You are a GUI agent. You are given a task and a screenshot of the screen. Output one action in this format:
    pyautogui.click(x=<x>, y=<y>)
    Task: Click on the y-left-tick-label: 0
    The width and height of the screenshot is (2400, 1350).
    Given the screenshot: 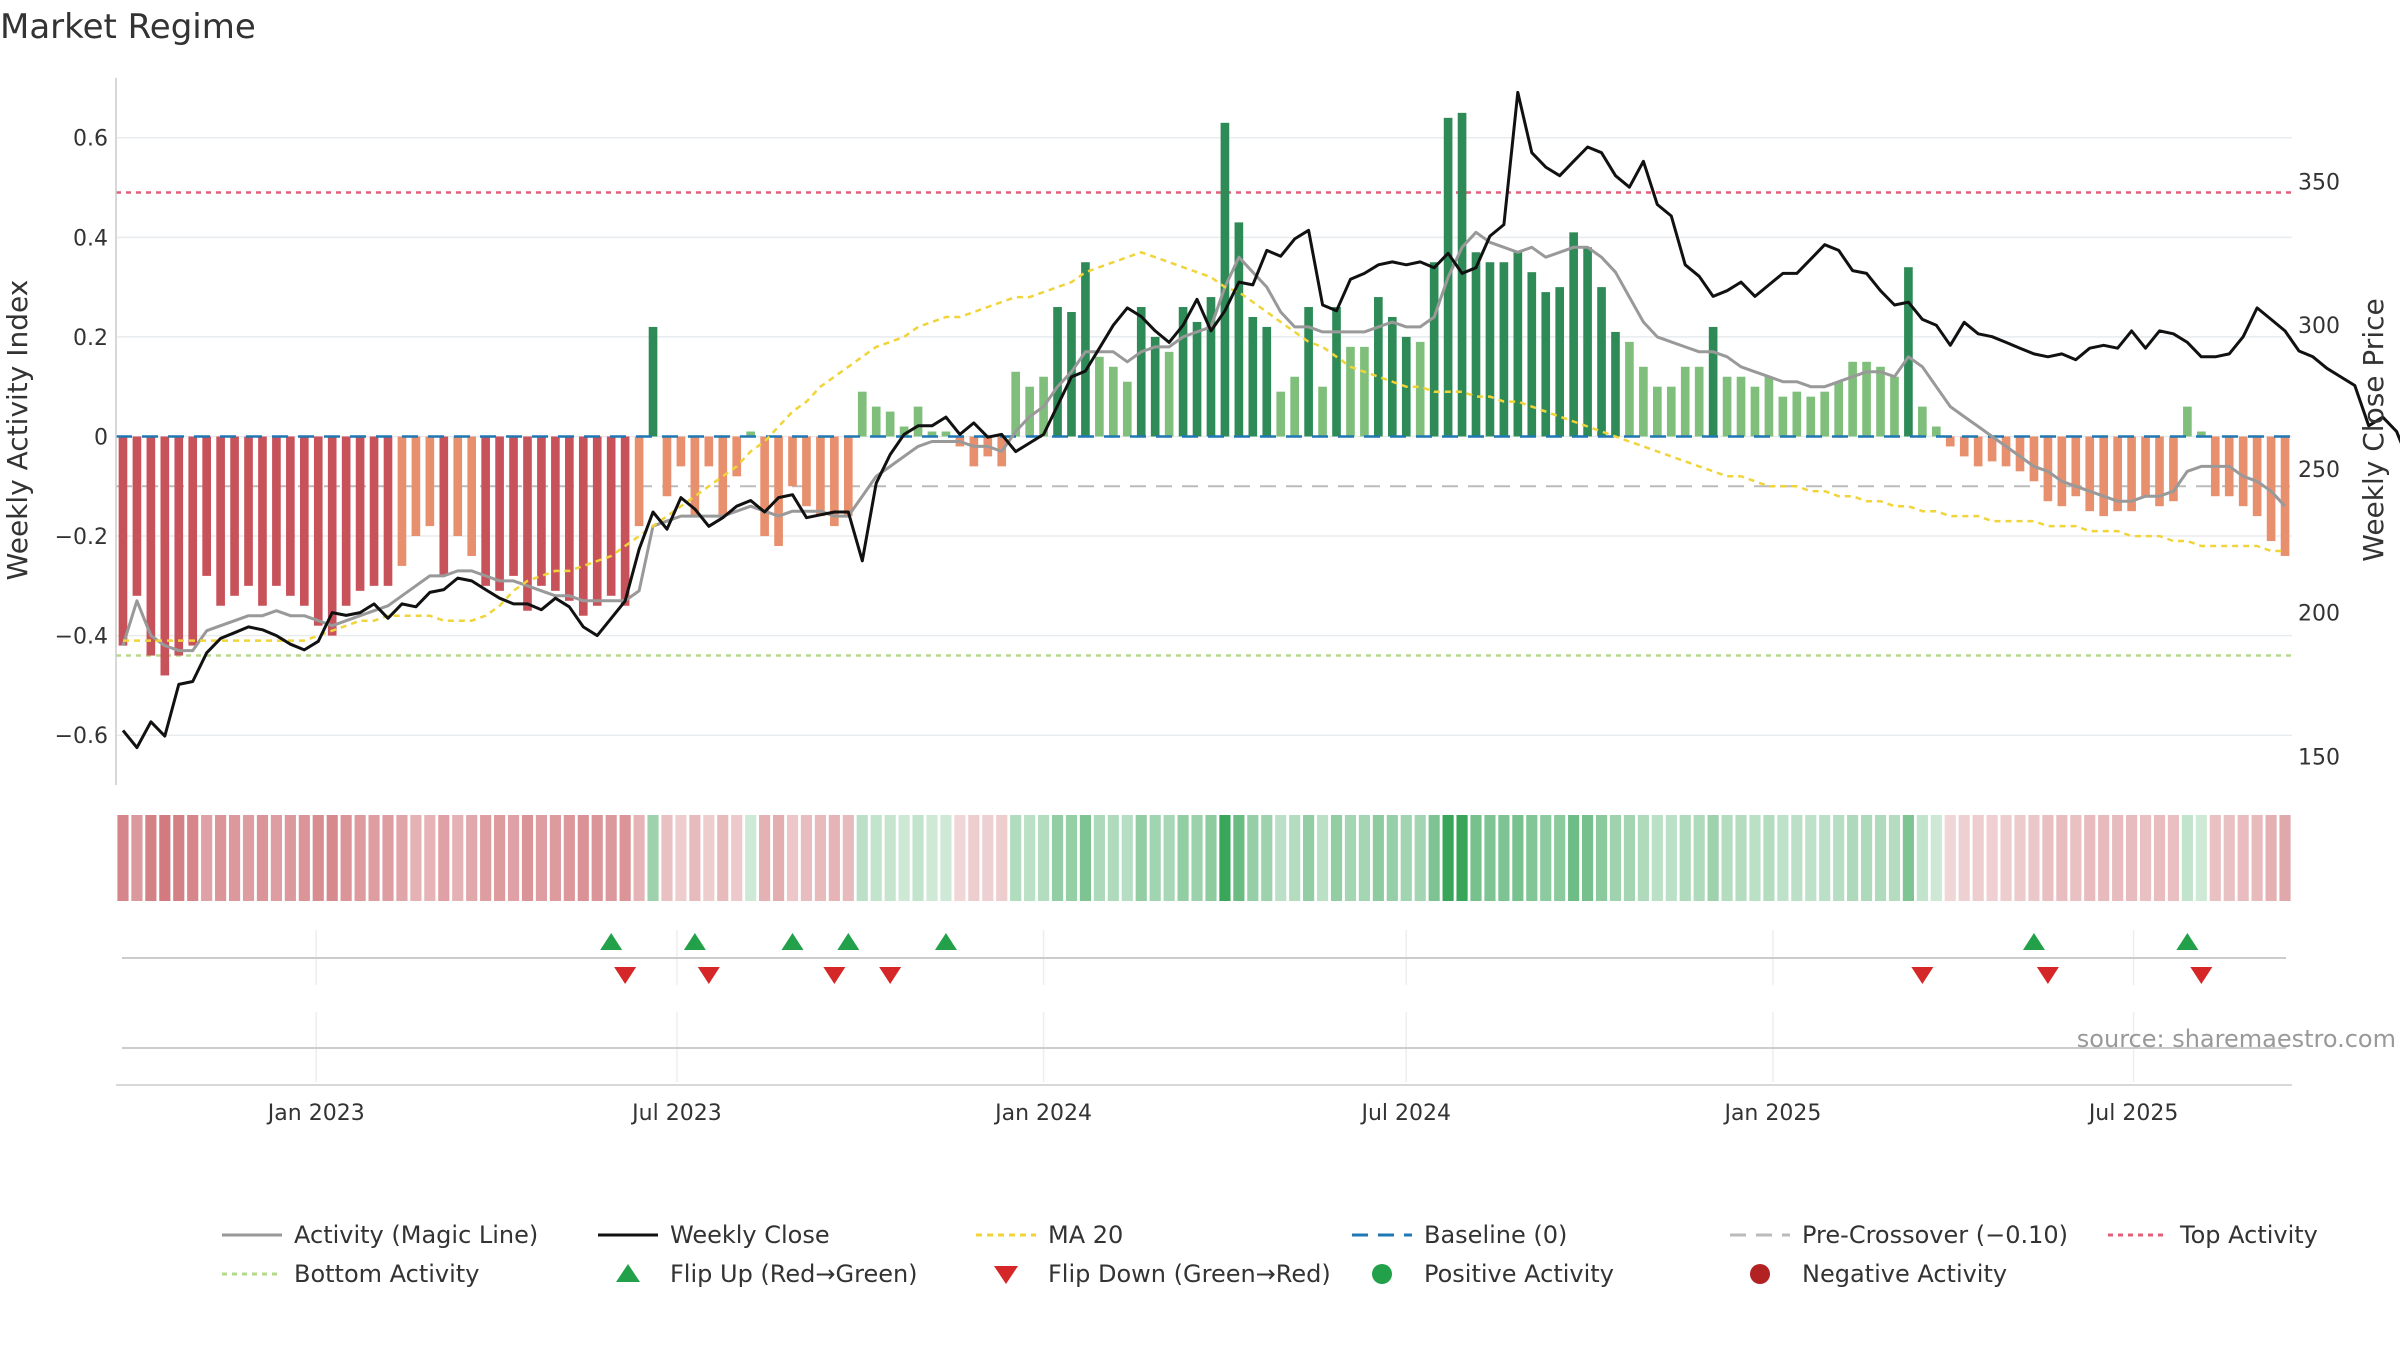 What is the action you would take?
    pyautogui.click(x=101, y=437)
    